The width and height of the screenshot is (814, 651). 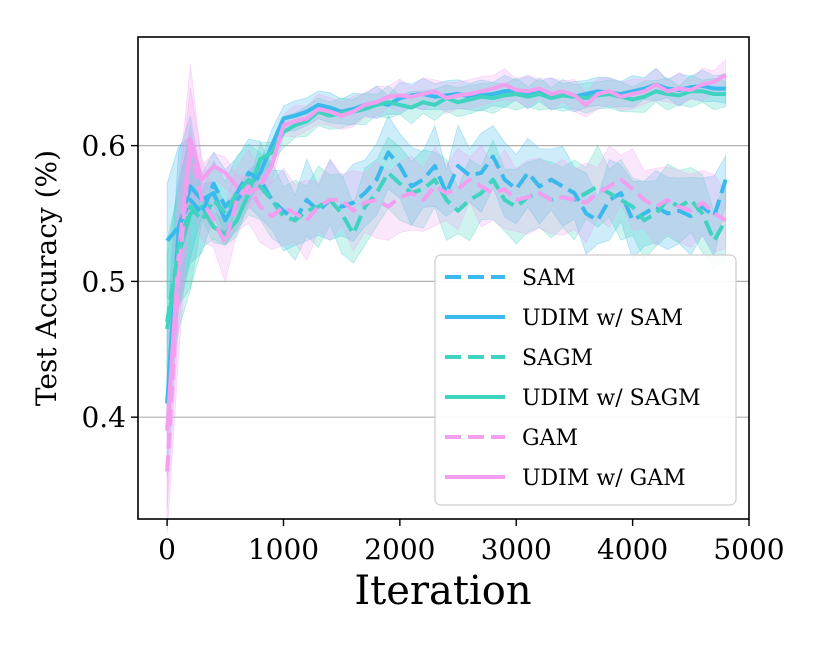 What do you see at coordinates (632, 549) in the screenshot?
I see `x-tick-label: 4000` at bounding box center [632, 549].